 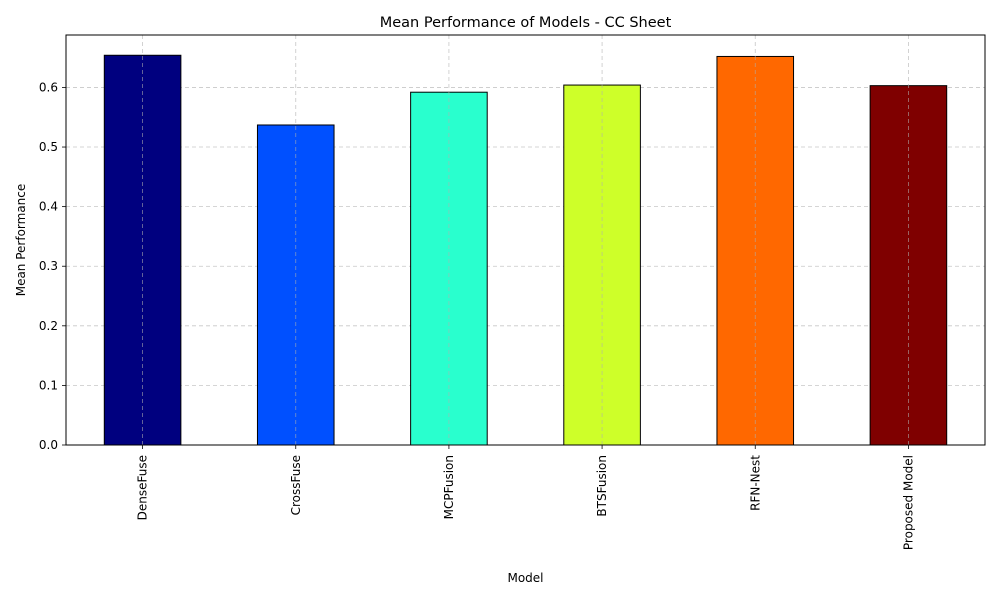 I want to click on y-axis-label: Mean Performance, so click(x=21, y=240).